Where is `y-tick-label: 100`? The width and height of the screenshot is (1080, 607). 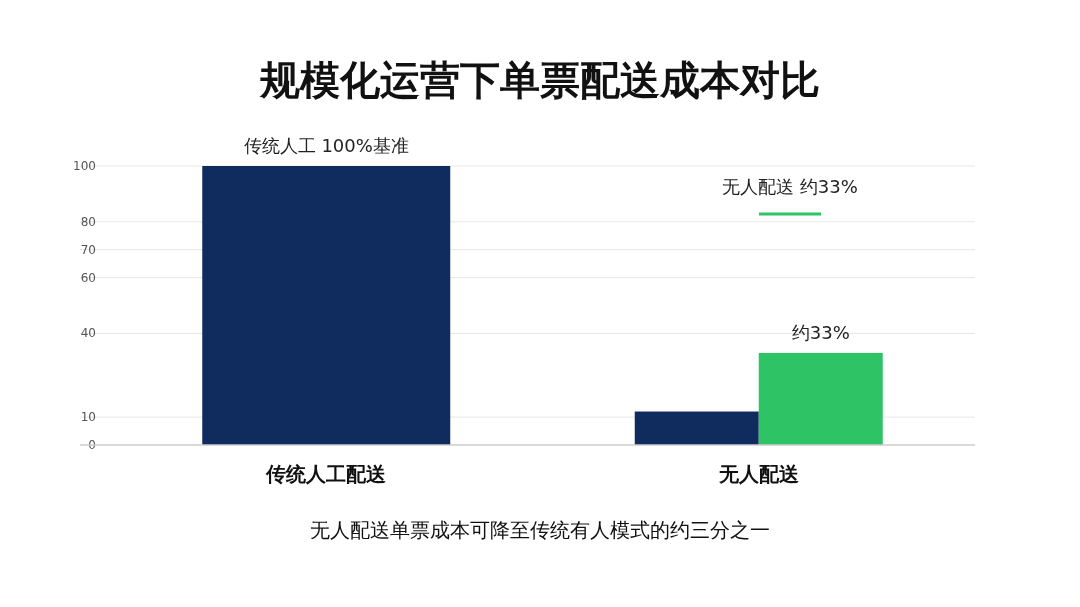
y-tick-label: 100 is located at coordinates (84, 166).